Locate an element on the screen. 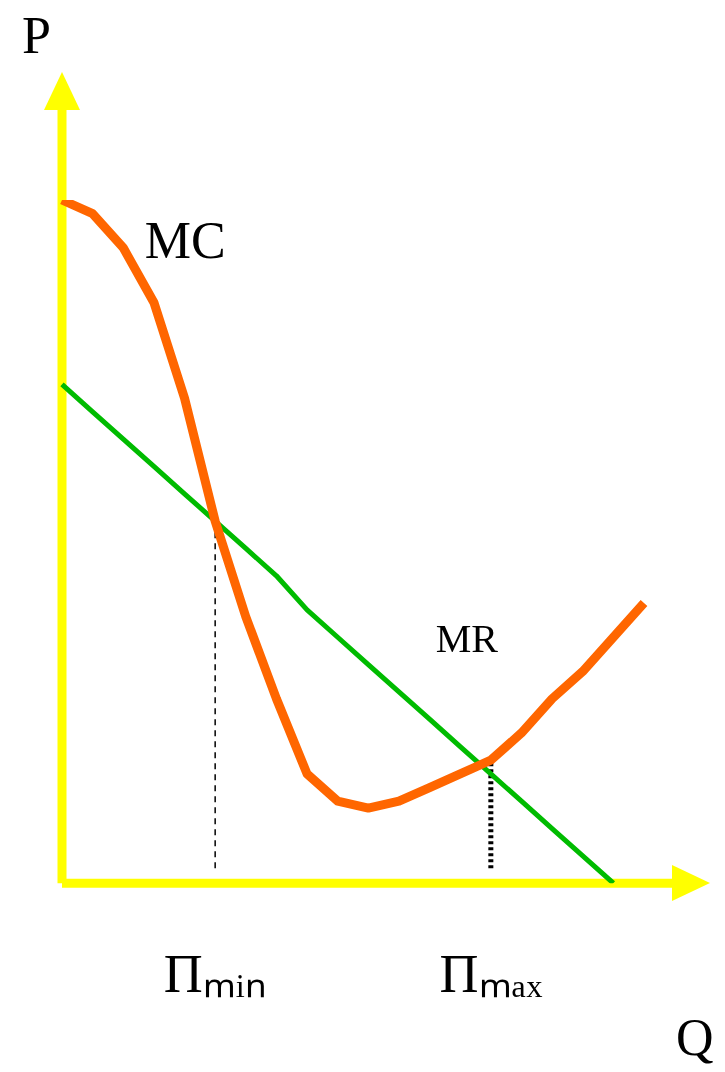  series-label: MC is located at coordinates (185, 240).